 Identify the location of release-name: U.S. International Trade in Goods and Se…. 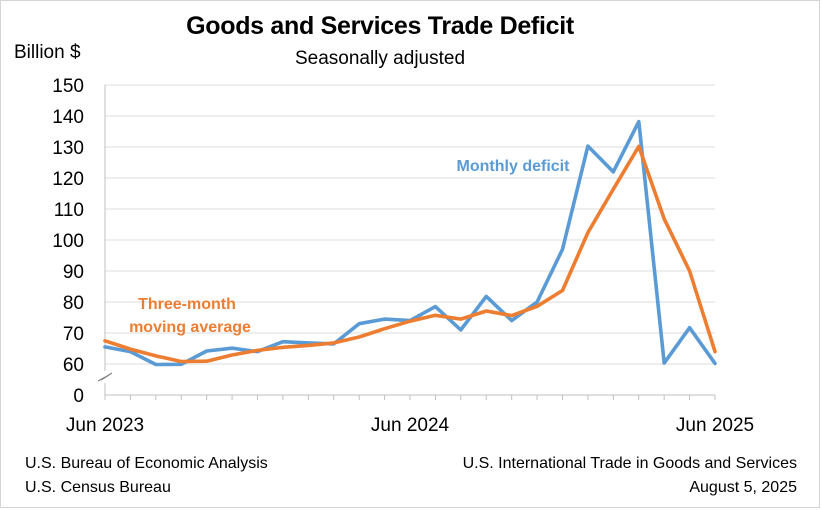
(629, 463).